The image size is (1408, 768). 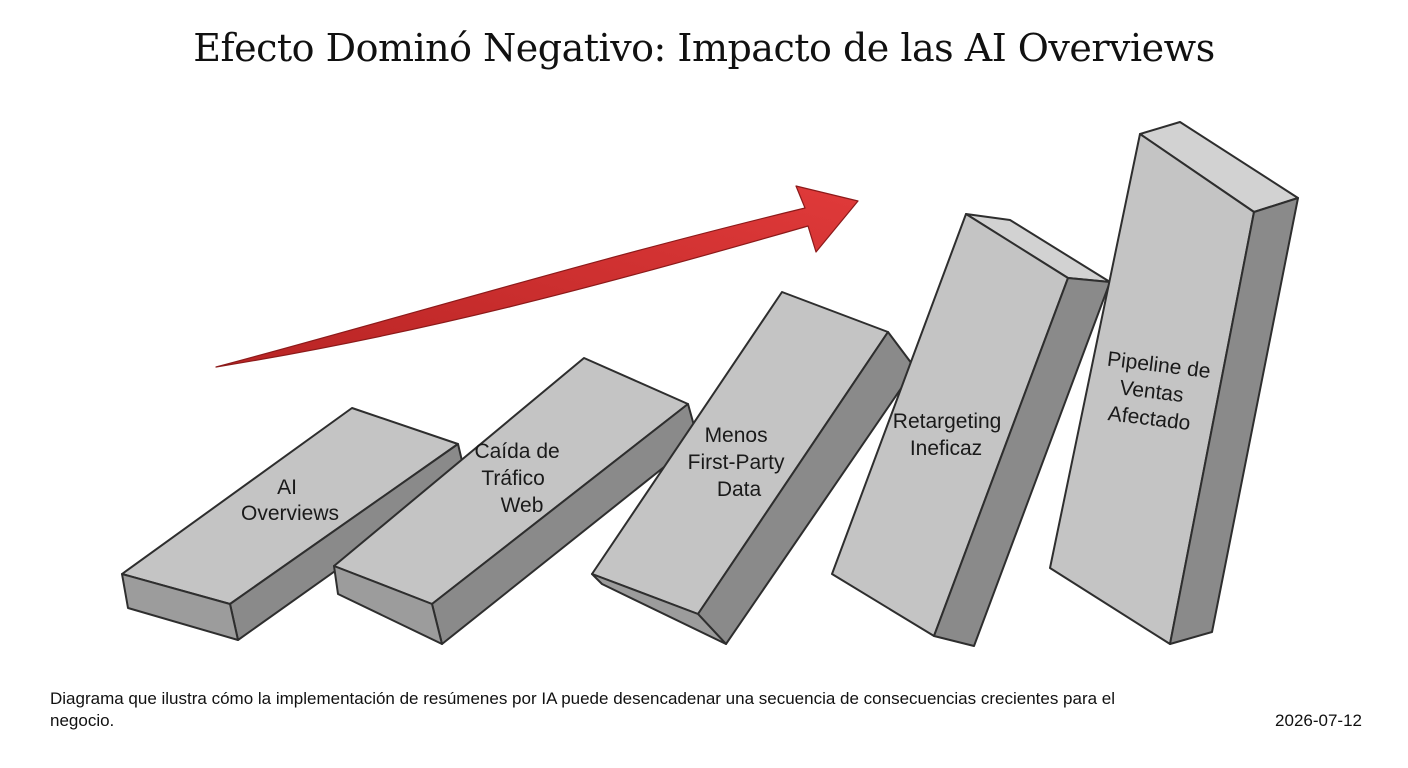 I want to click on domino-caida-trafico: Caída de Tráfico Web, so click(x=516, y=501).